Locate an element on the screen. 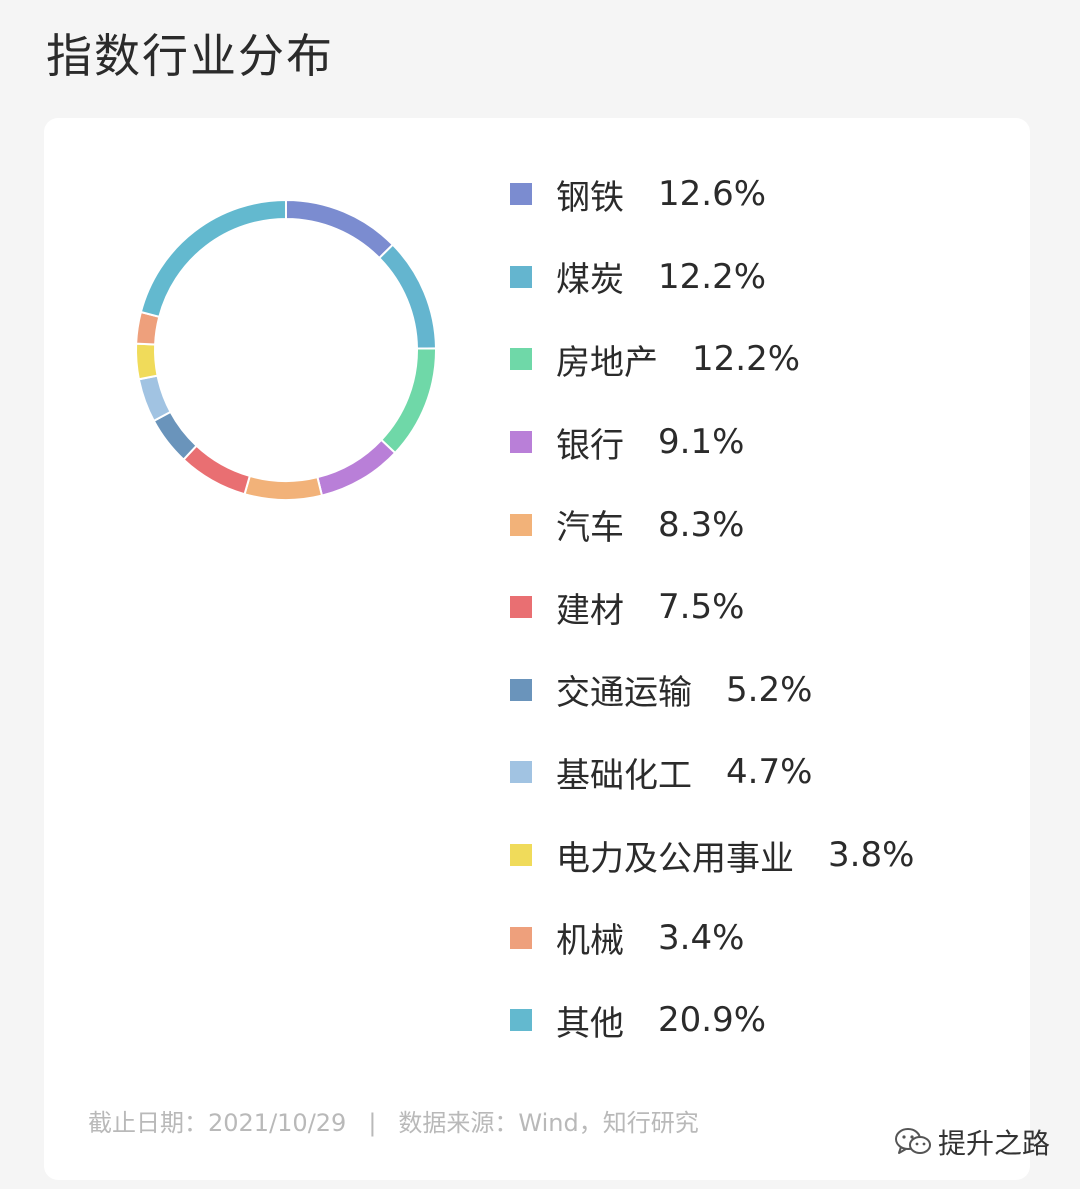 The height and width of the screenshot is (1189, 1080). legend-label: 银行 is located at coordinates (590, 445).